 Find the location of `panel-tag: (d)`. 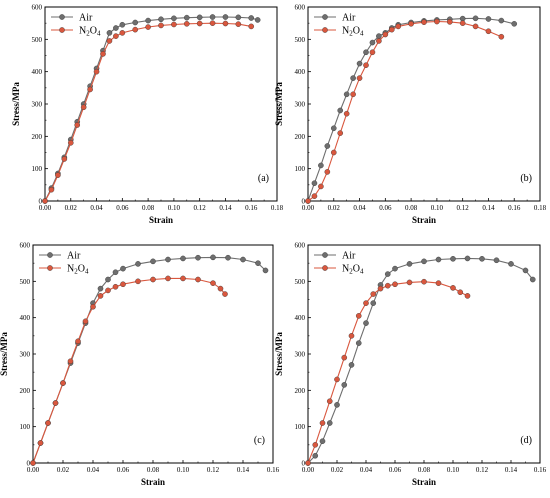

panel-tag: (d) is located at coordinates (526, 440).